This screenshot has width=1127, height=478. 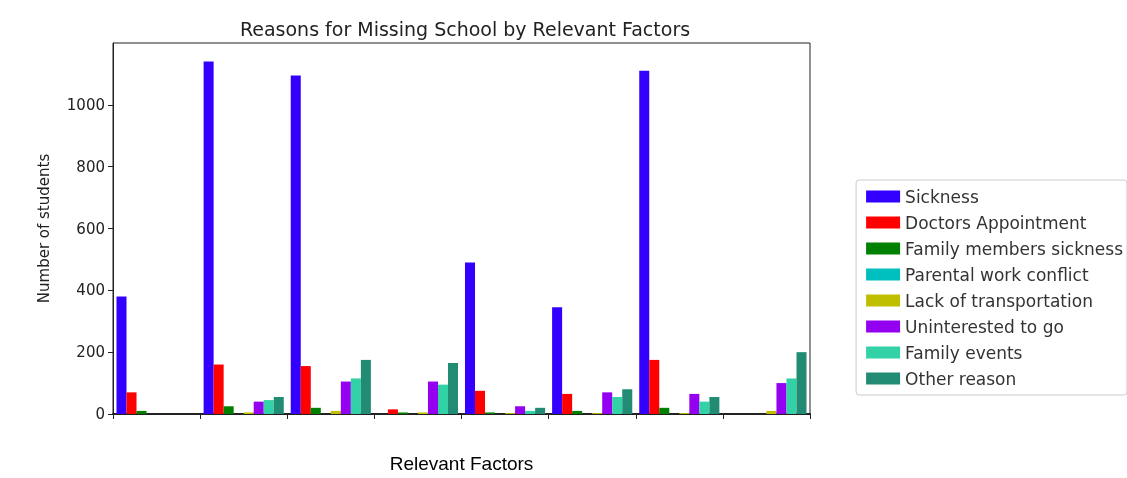 I want to click on y-tick-label: 600, so click(x=90, y=228).